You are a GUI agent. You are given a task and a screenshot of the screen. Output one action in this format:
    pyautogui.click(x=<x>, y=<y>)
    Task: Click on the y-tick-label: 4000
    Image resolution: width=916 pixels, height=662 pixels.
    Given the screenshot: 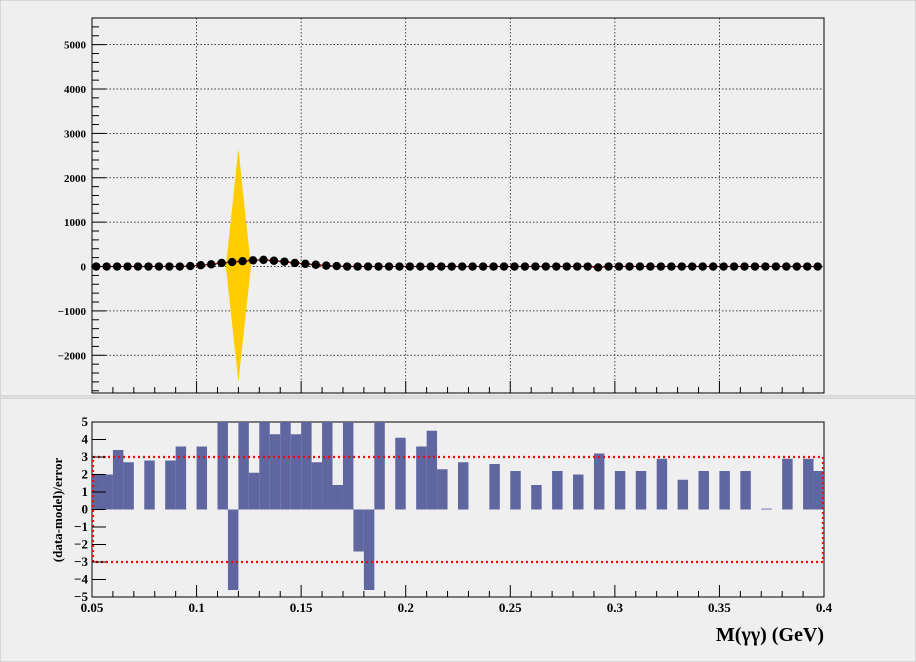 What is the action you would take?
    pyautogui.click(x=75, y=90)
    